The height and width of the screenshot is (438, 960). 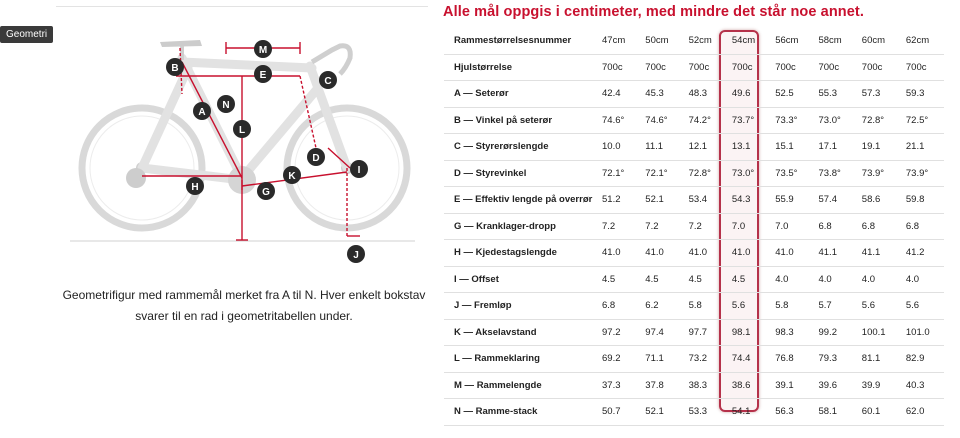 What do you see at coordinates (618, 120) in the screenshot?
I see `table-cell: 74.6°` at bounding box center [618, 120].